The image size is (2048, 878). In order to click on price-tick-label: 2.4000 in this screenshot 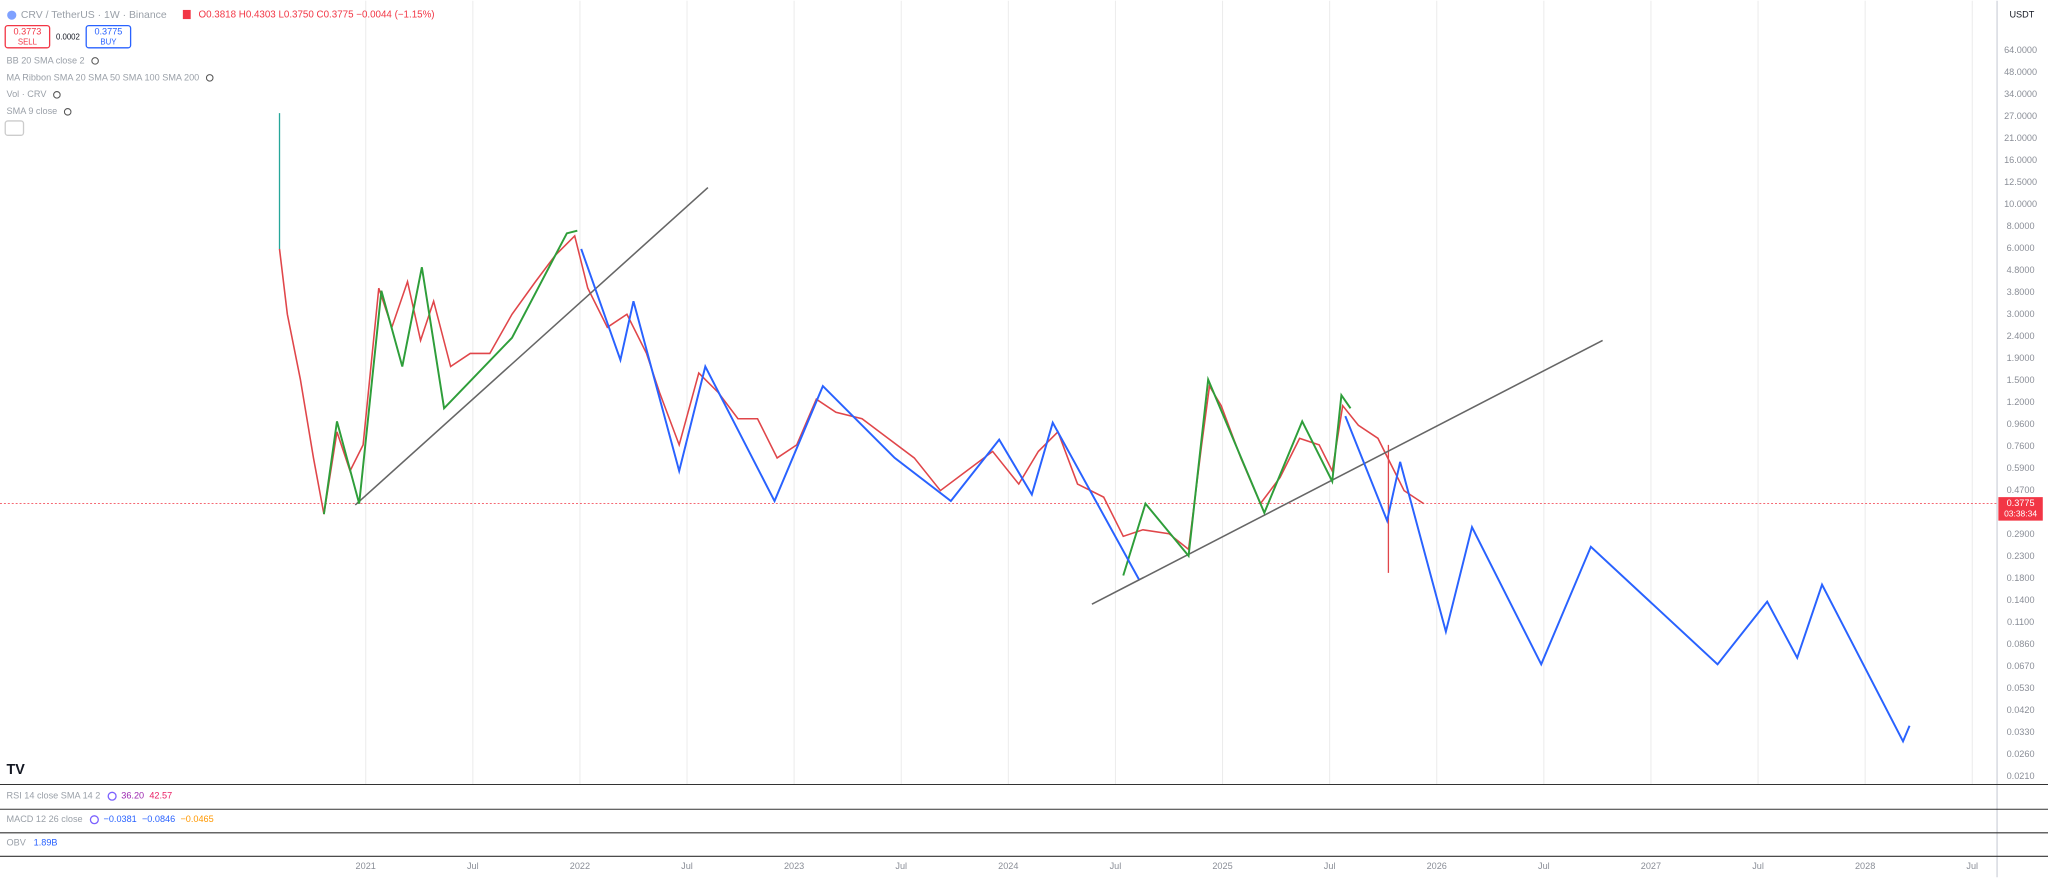, I will do `click(2021, 336)`.